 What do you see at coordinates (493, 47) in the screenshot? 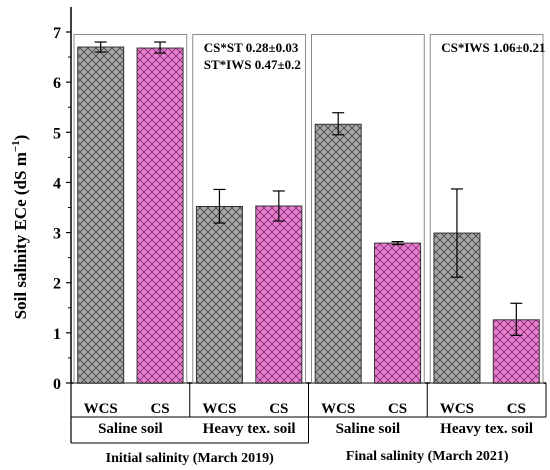
I see `annotation-text: CS*IWS 1.06±0.21` at bounding box center [493, 47].